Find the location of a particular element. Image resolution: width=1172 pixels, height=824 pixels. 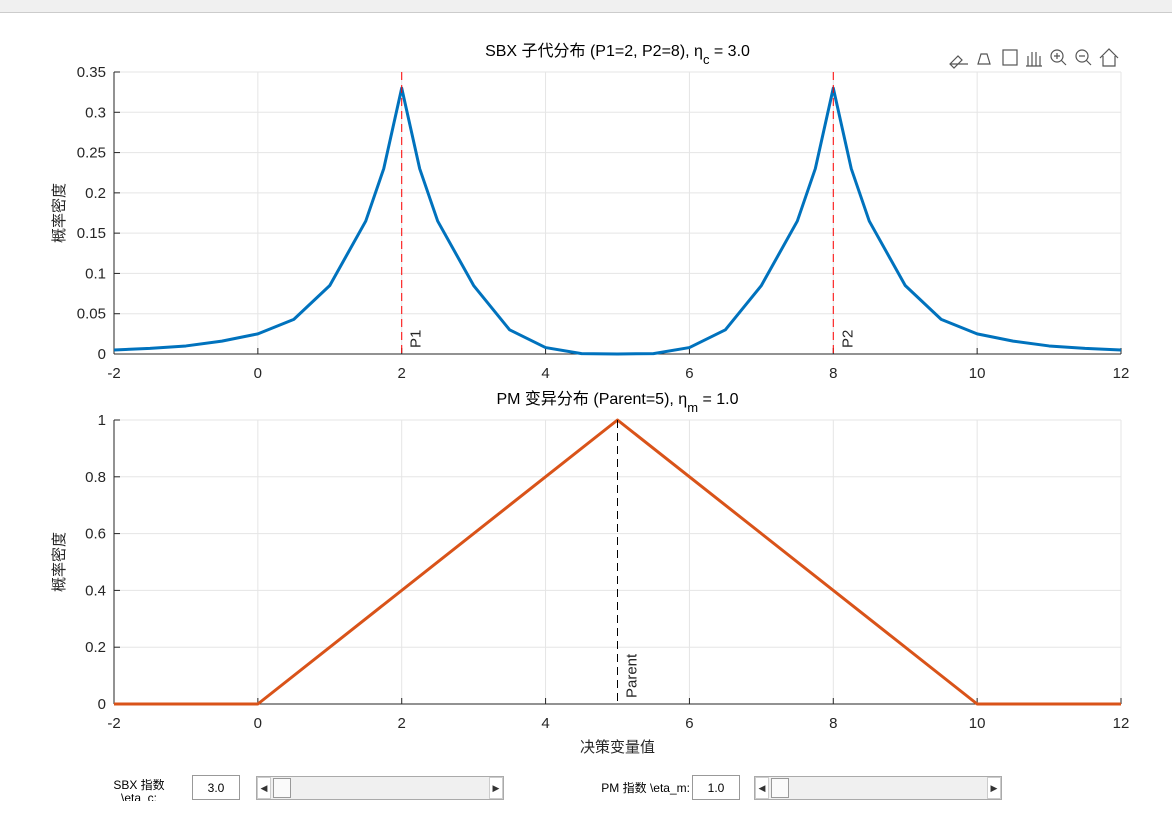

reference-label: Parent is located at coordinates (632, 675).